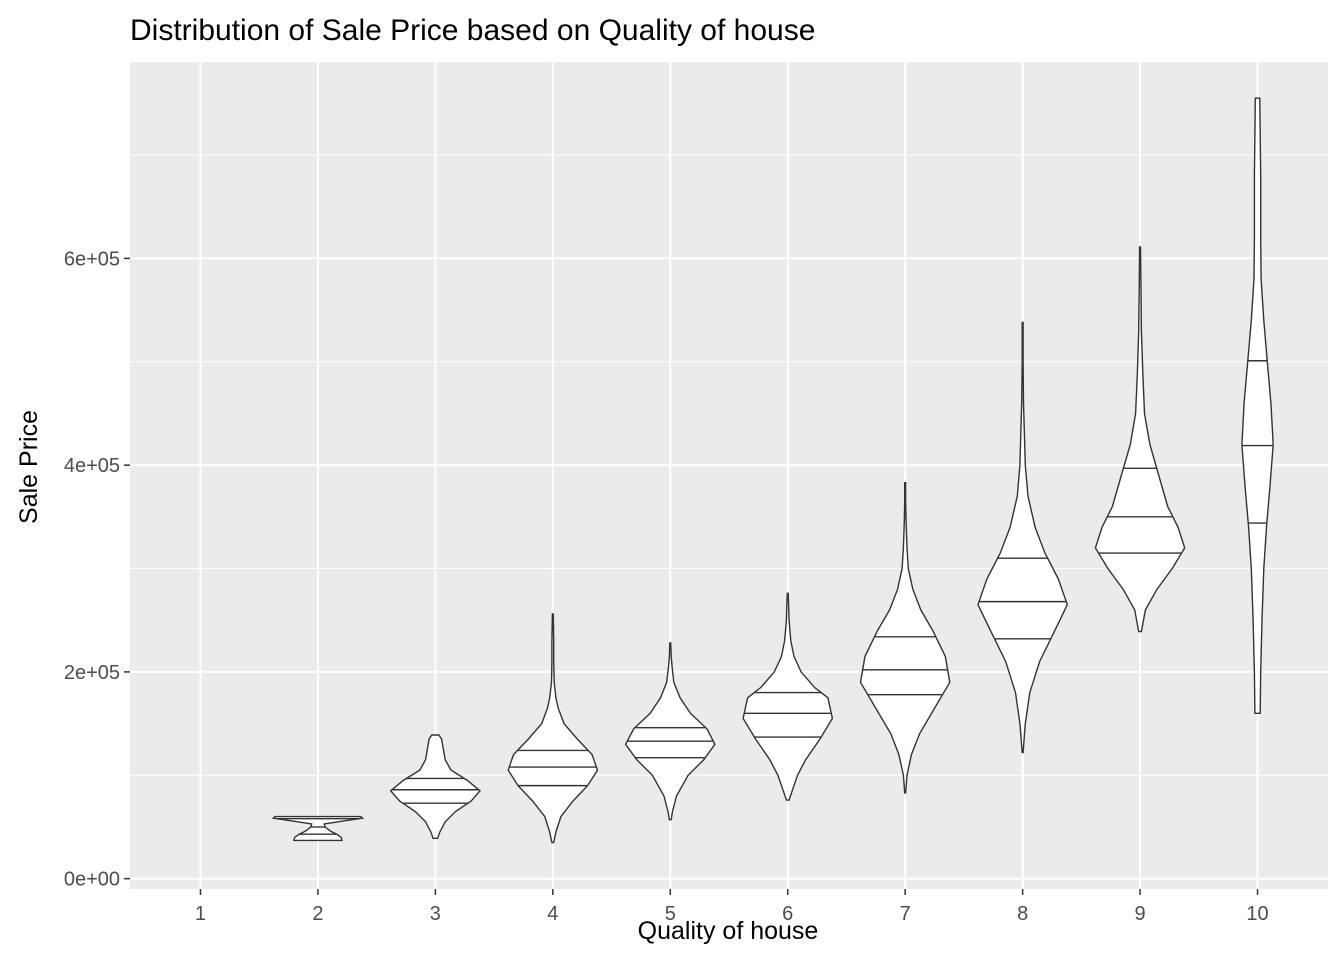  Describe the element at coordinates (728, 931) in the screenshot. I see `x-axis-title: Quality of house` at that location.